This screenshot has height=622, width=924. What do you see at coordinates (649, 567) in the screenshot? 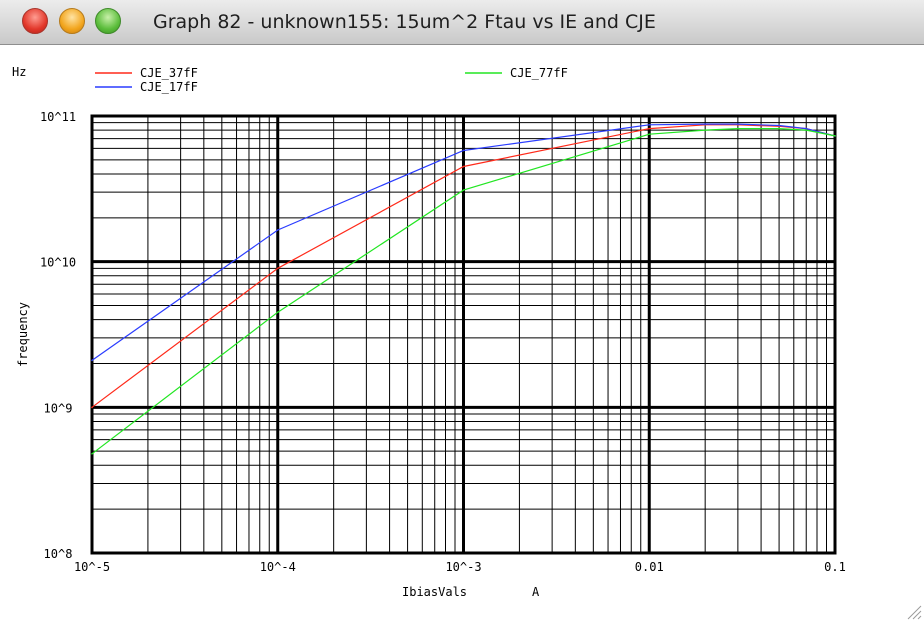
I see `x-tick-label: 0.01` at bounding box center [649, 567].